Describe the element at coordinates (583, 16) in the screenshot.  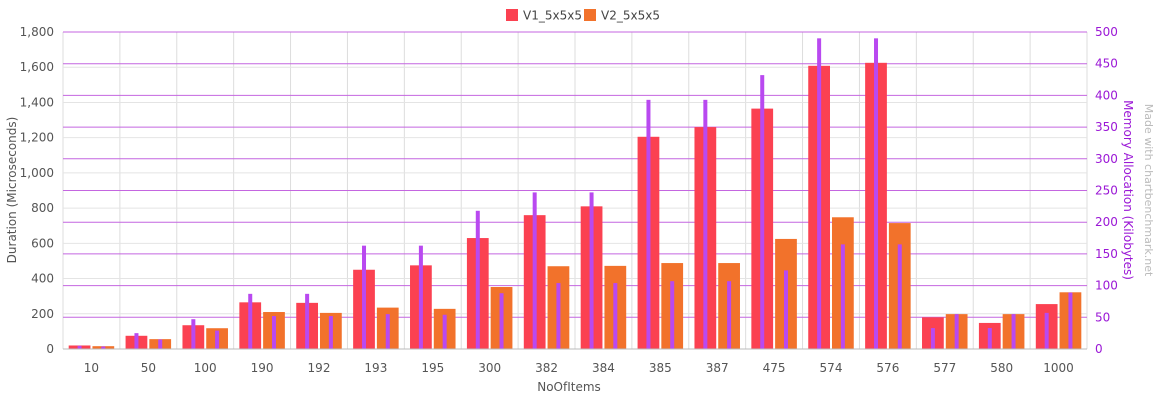
I see `legend: V1_5x5x5 V2_5x5x5` at that location.